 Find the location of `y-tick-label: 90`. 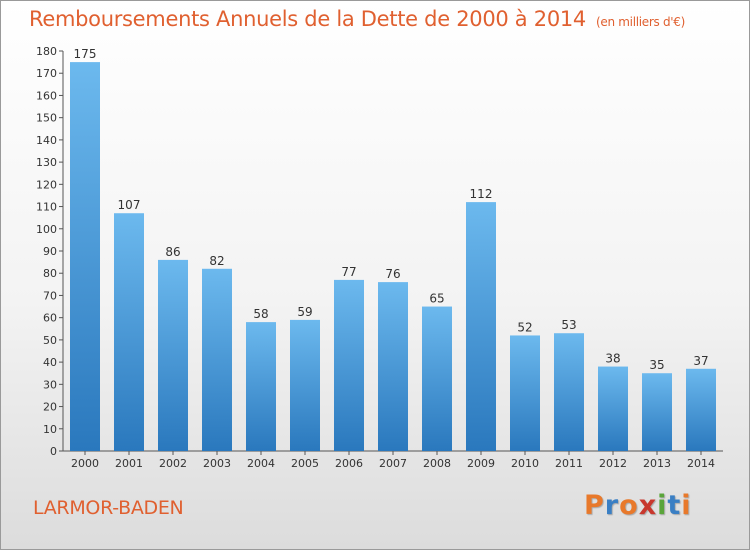

y-tick-label: 90 is located at coordinates (50, 251).